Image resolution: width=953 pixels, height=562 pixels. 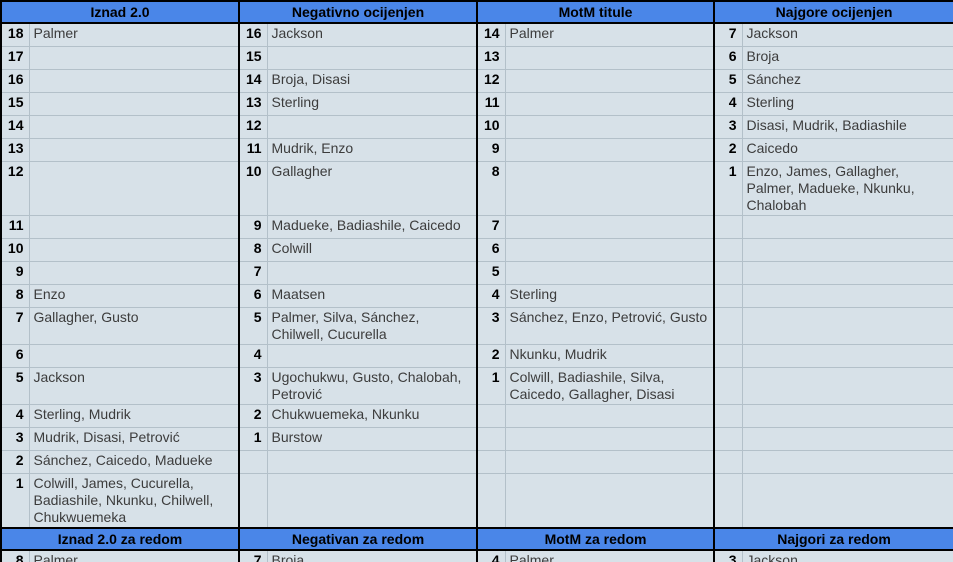 I want to click on players-cell: Sánchez, Enzo, Petrović, Gusto, so click(x=609, y=326).